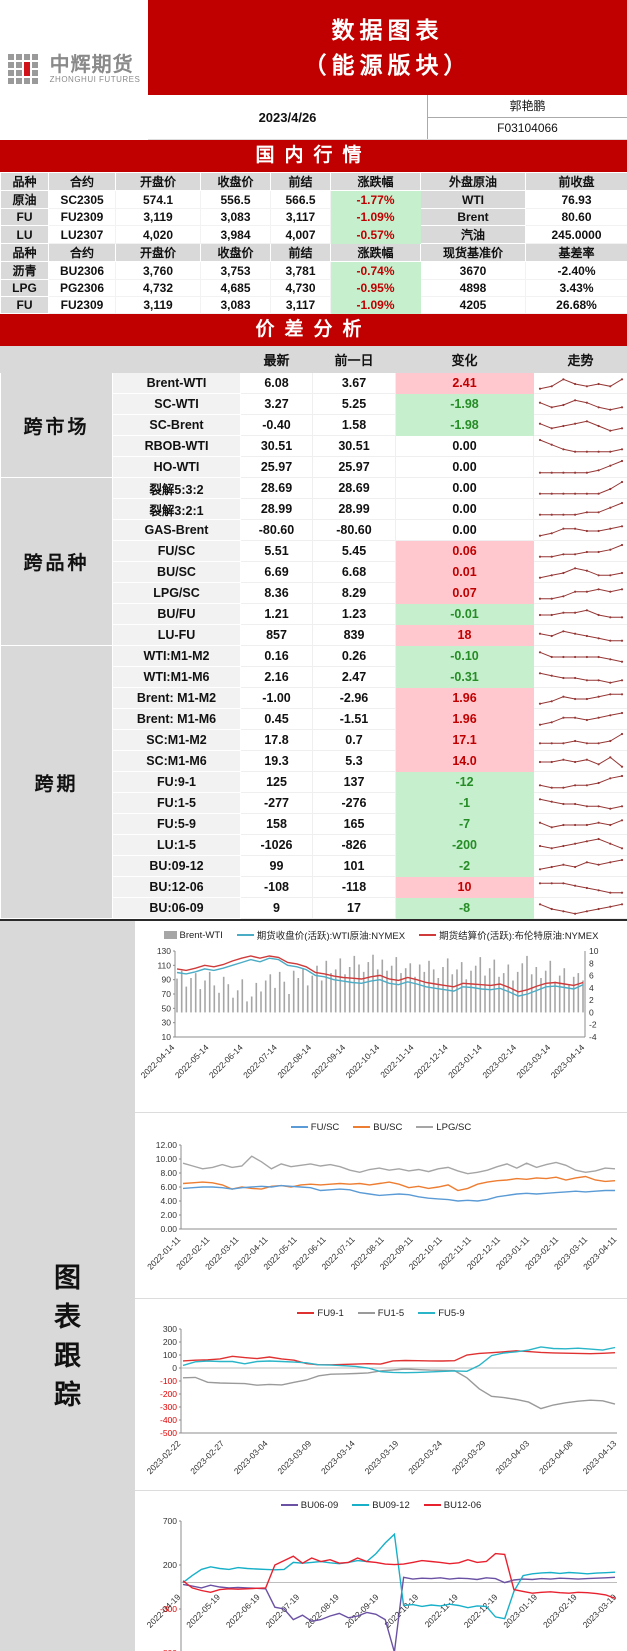 This screenshot has height=1651, width=627. What do you see at coordinates (354, 803) in the screenshot?
I see `prev-day-cell: -276` at bounding box center [354, 803].